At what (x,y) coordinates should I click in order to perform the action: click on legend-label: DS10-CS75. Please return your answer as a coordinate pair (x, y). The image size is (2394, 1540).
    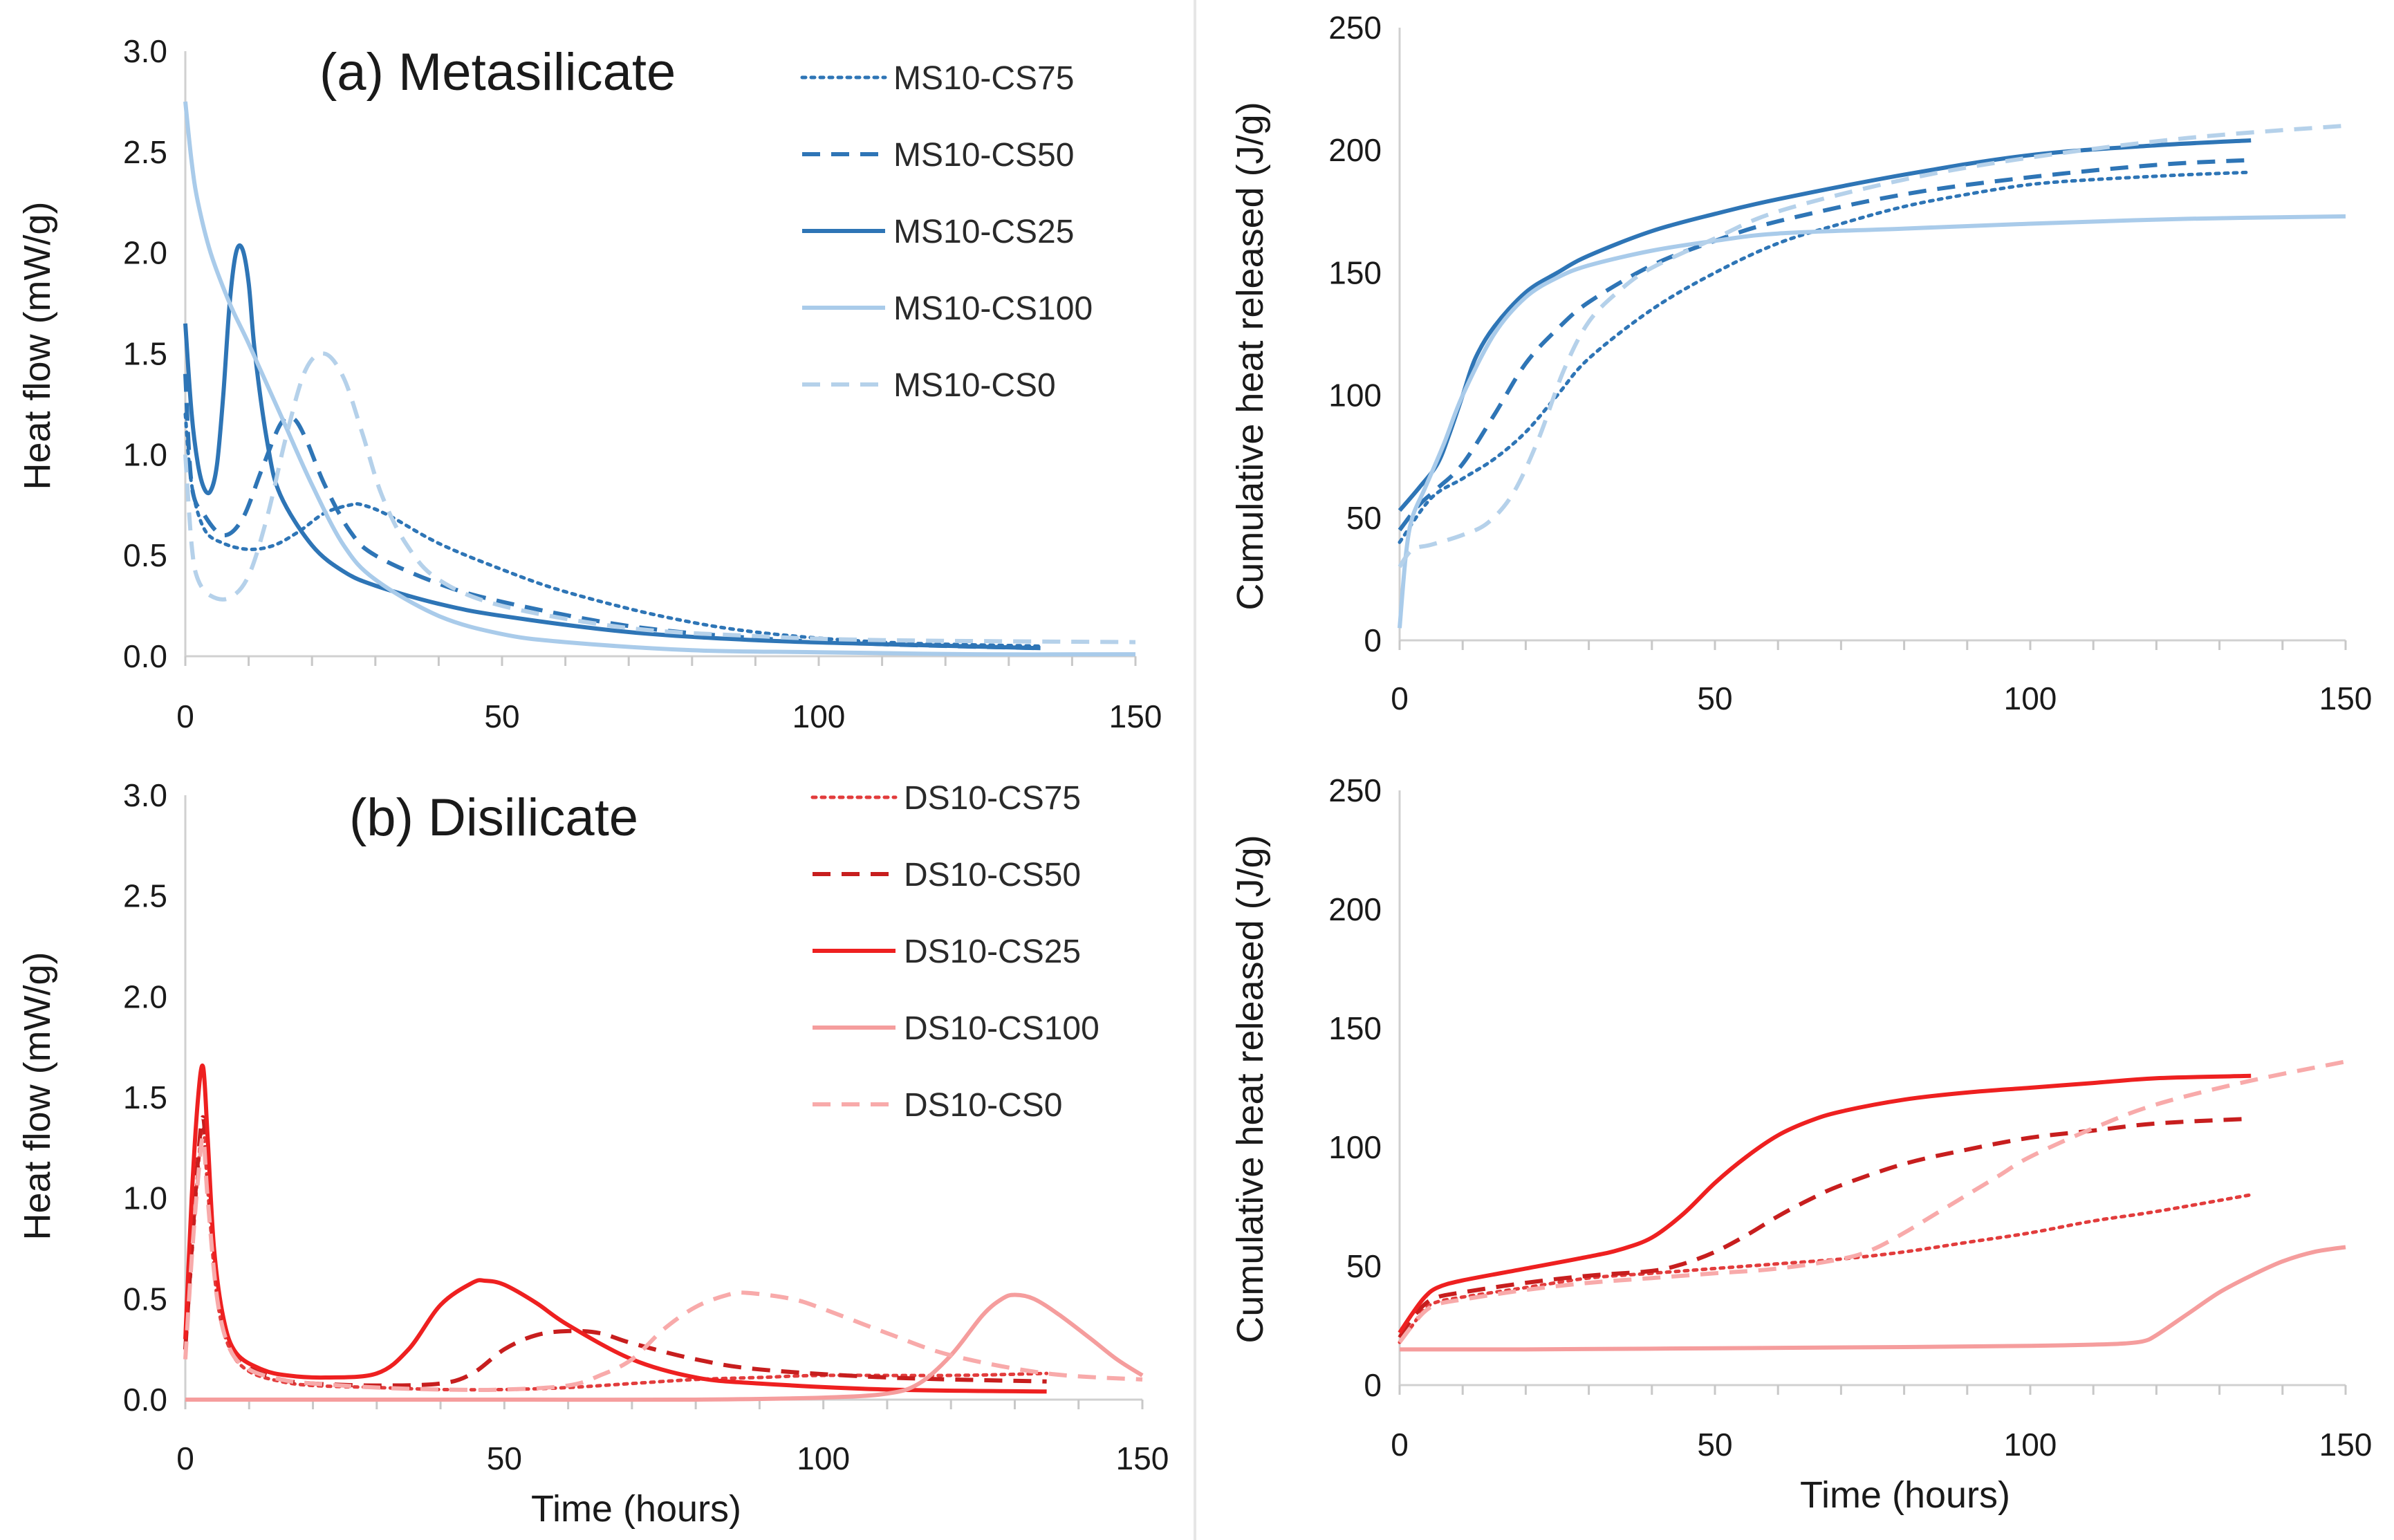
    Looking at the image, I should click on (993, 798).